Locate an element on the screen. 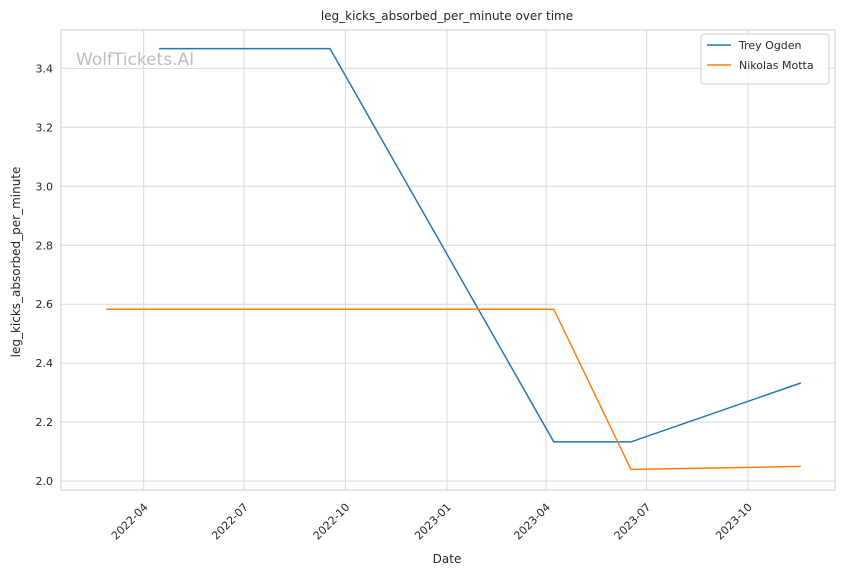 The image size is (844, 575). chart-title: leg_kicks_absorbed_per_minute over time is located at coordinates (447, 16).